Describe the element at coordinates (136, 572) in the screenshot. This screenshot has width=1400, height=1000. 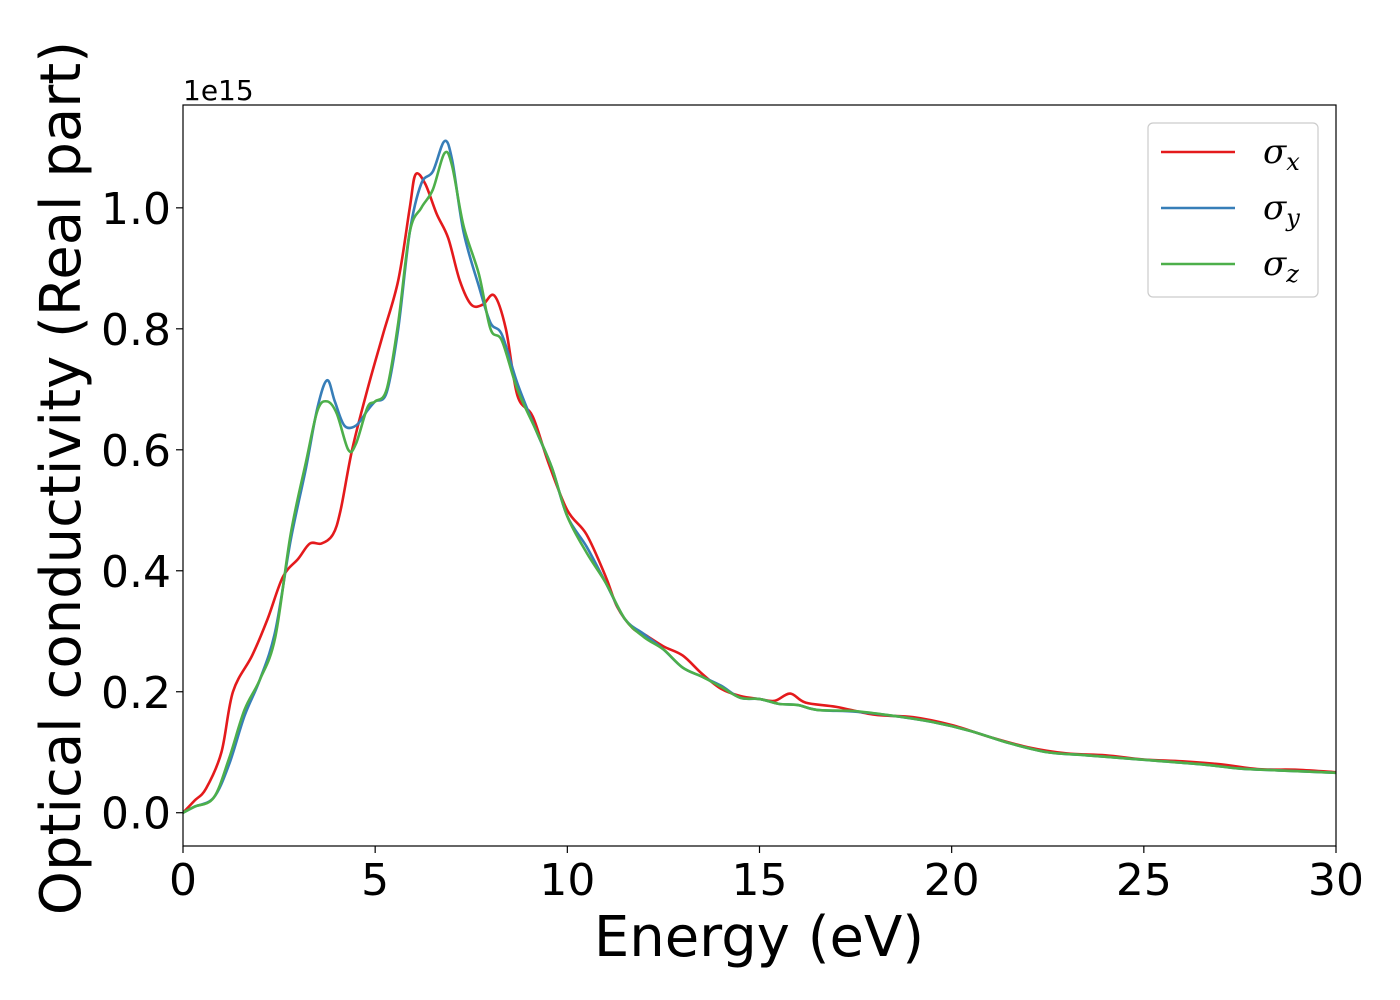
I see `y-tick-label: 0.4` at that location.